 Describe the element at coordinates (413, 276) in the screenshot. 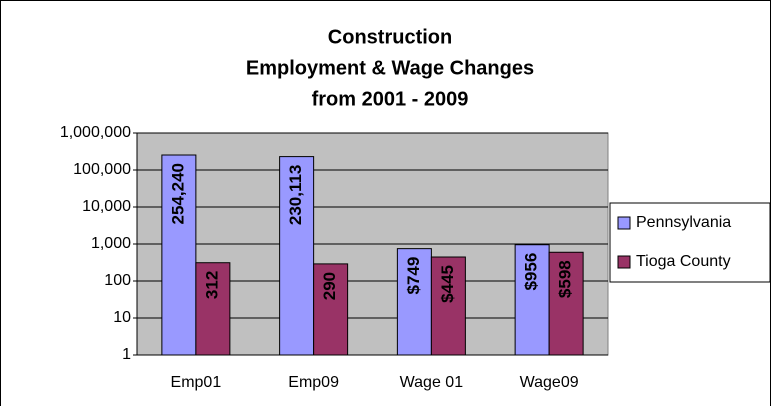

I see `data-label: $749` at that location.